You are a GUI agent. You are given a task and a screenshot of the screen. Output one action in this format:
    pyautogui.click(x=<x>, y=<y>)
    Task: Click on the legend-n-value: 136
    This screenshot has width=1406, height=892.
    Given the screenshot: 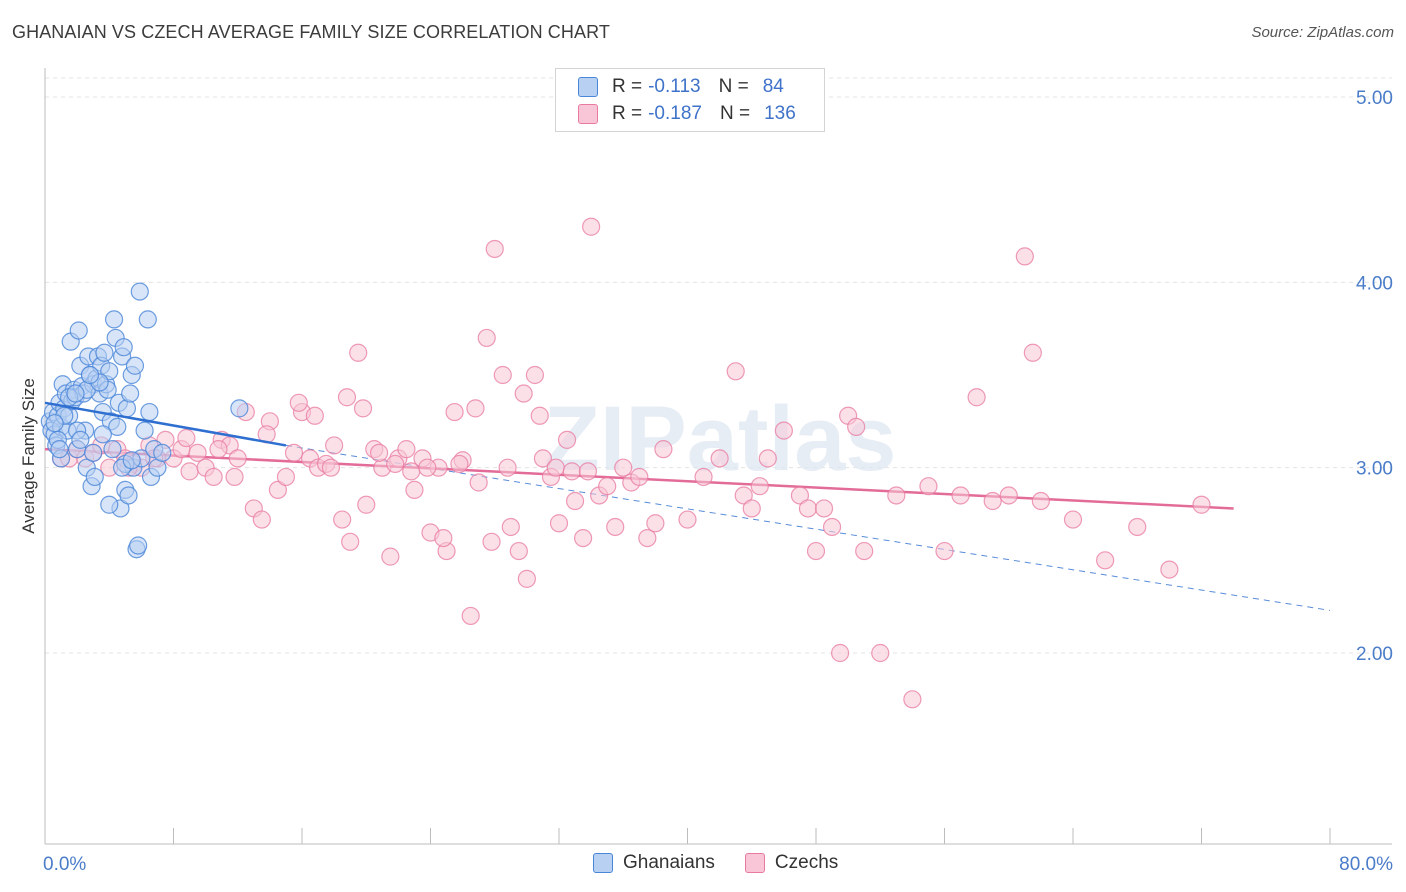 What is the action you would take?
    pyautogui.click(x=780, y=113)
    